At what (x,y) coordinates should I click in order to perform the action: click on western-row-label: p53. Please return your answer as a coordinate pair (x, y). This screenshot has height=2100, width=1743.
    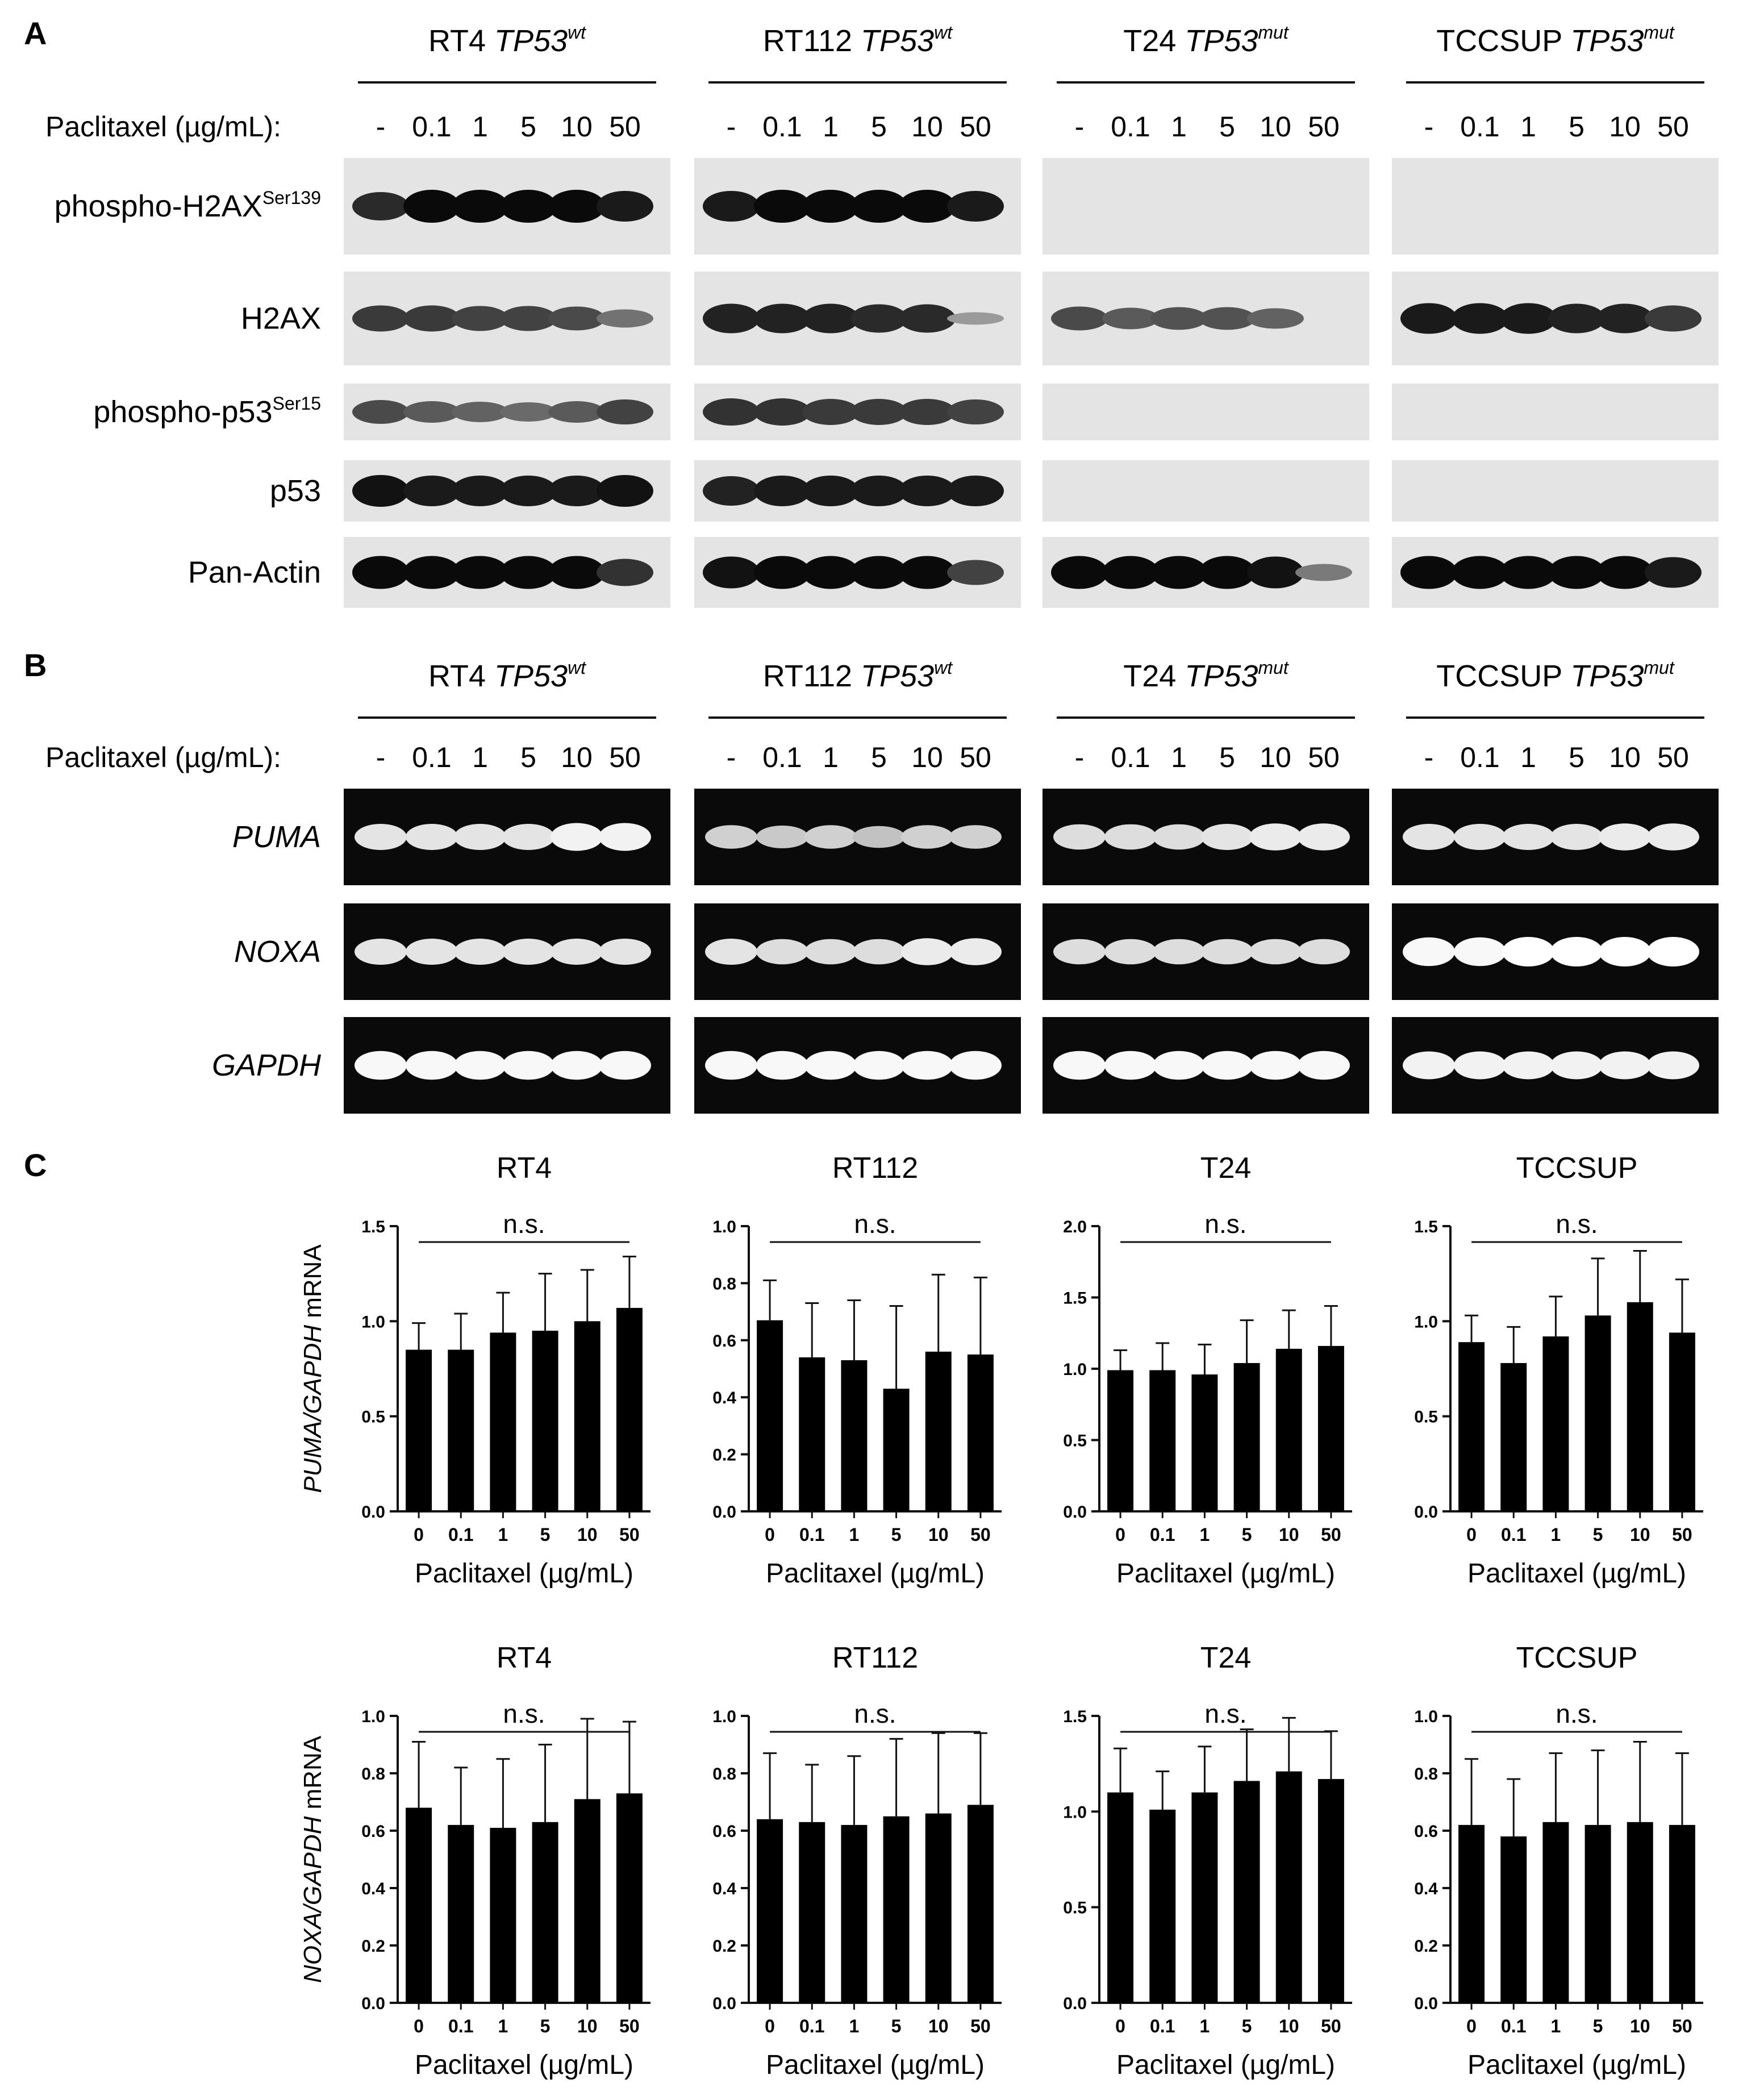
    Looking at the image, I should click on (296, 491).